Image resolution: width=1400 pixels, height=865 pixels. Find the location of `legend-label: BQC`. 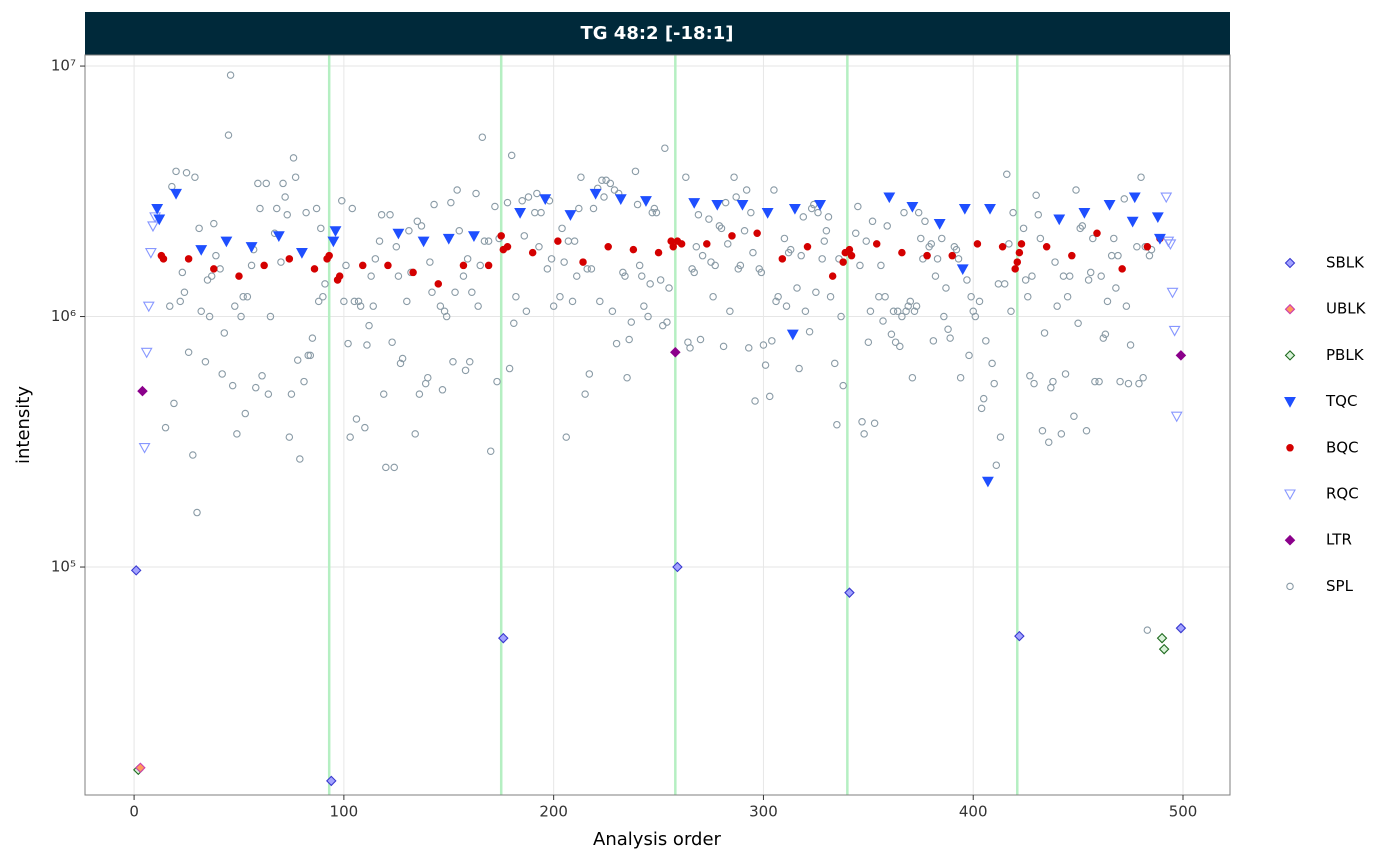

legend-label: BQC is located at coordinates (1342, 447).